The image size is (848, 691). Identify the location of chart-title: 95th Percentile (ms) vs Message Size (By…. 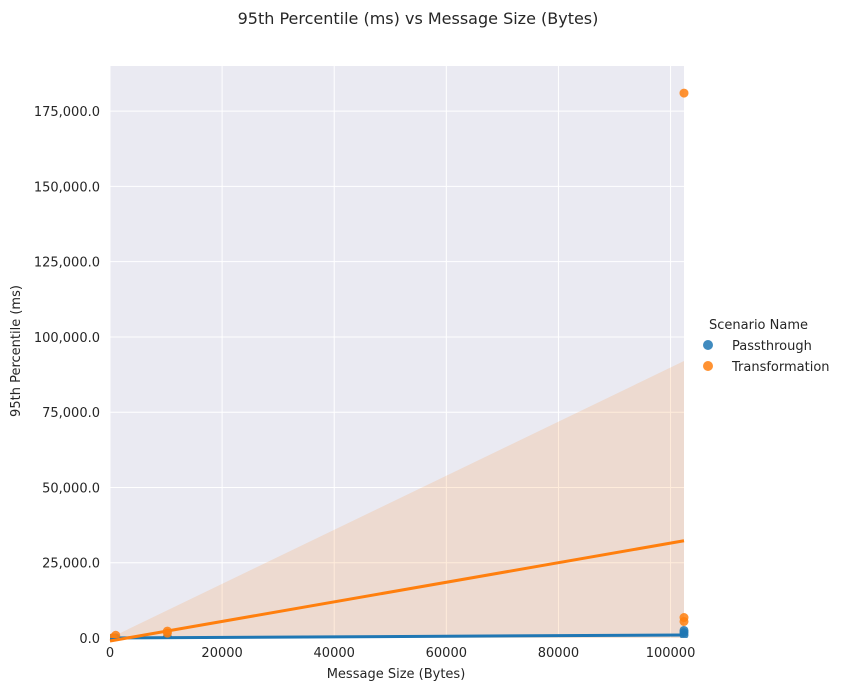
(418, 18).